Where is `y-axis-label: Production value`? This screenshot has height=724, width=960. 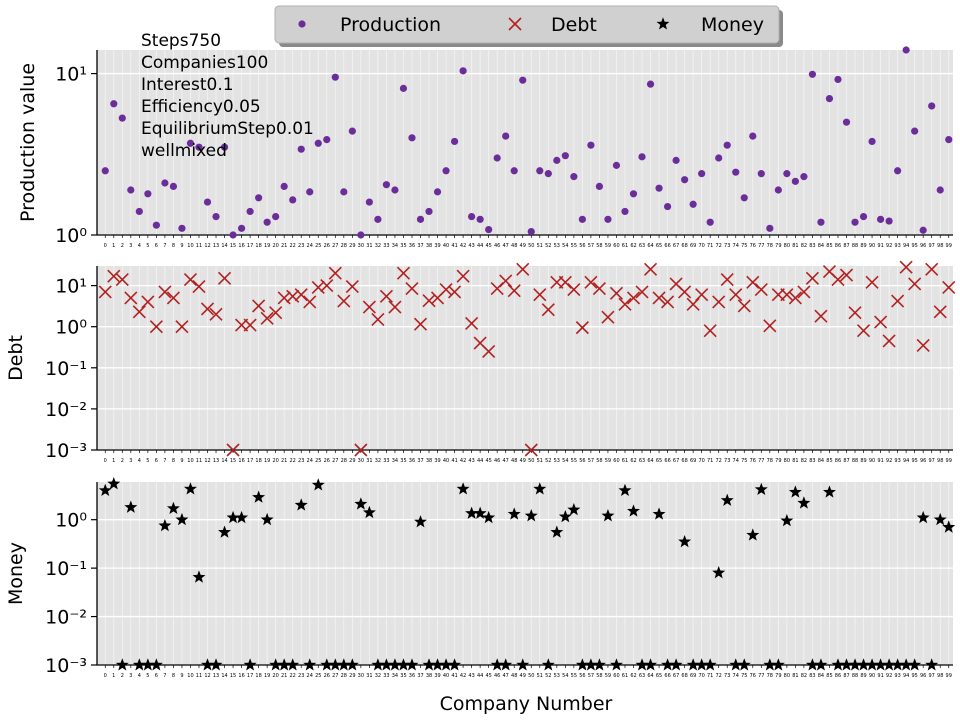
y-axis-label: Production value is located at coordinates (28, 142).